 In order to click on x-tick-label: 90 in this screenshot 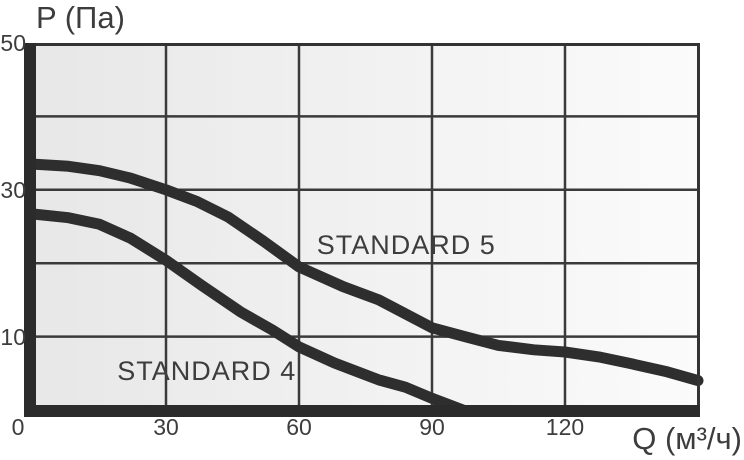, I will do `click(432, 427)`.